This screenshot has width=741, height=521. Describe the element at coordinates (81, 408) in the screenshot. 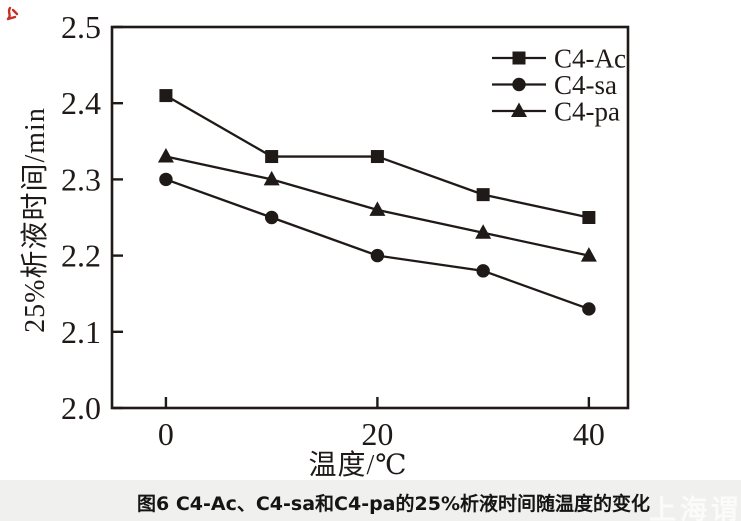

I see `y-tick-label: 2.0` at that location.